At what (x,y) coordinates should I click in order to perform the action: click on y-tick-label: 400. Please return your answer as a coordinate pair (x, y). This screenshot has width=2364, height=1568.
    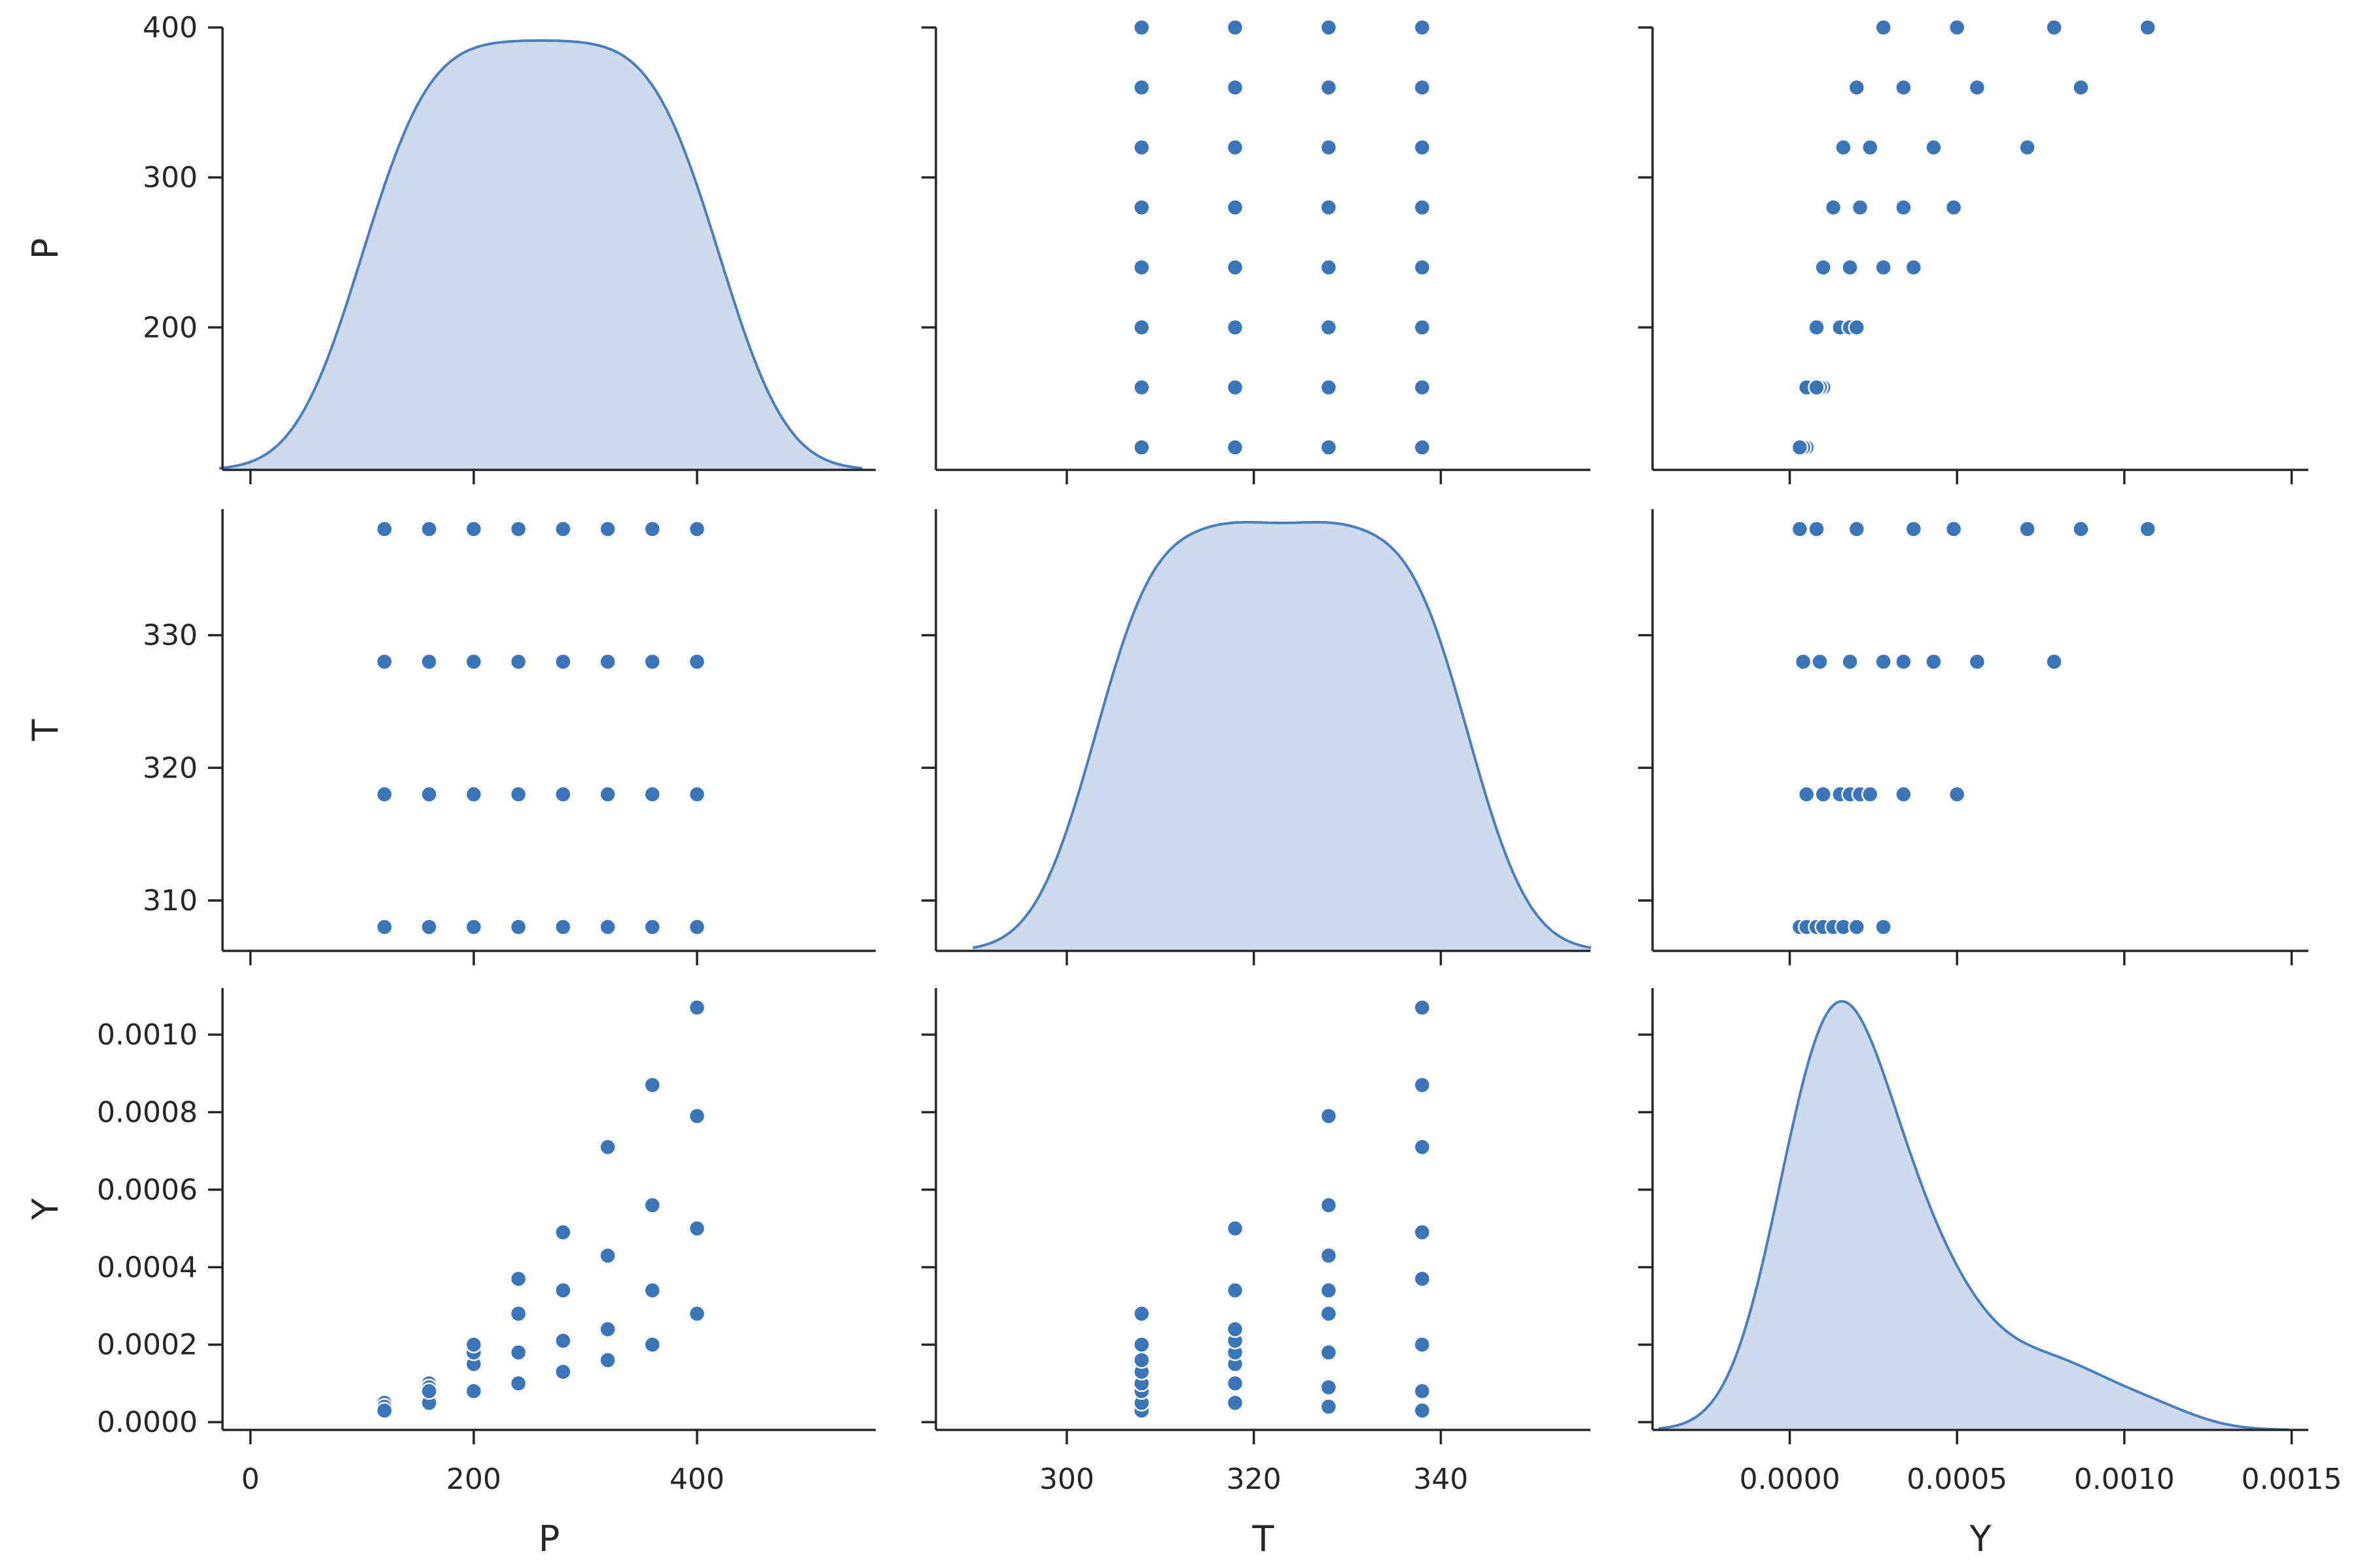
    Looking at the image, I should click on (170, 28).